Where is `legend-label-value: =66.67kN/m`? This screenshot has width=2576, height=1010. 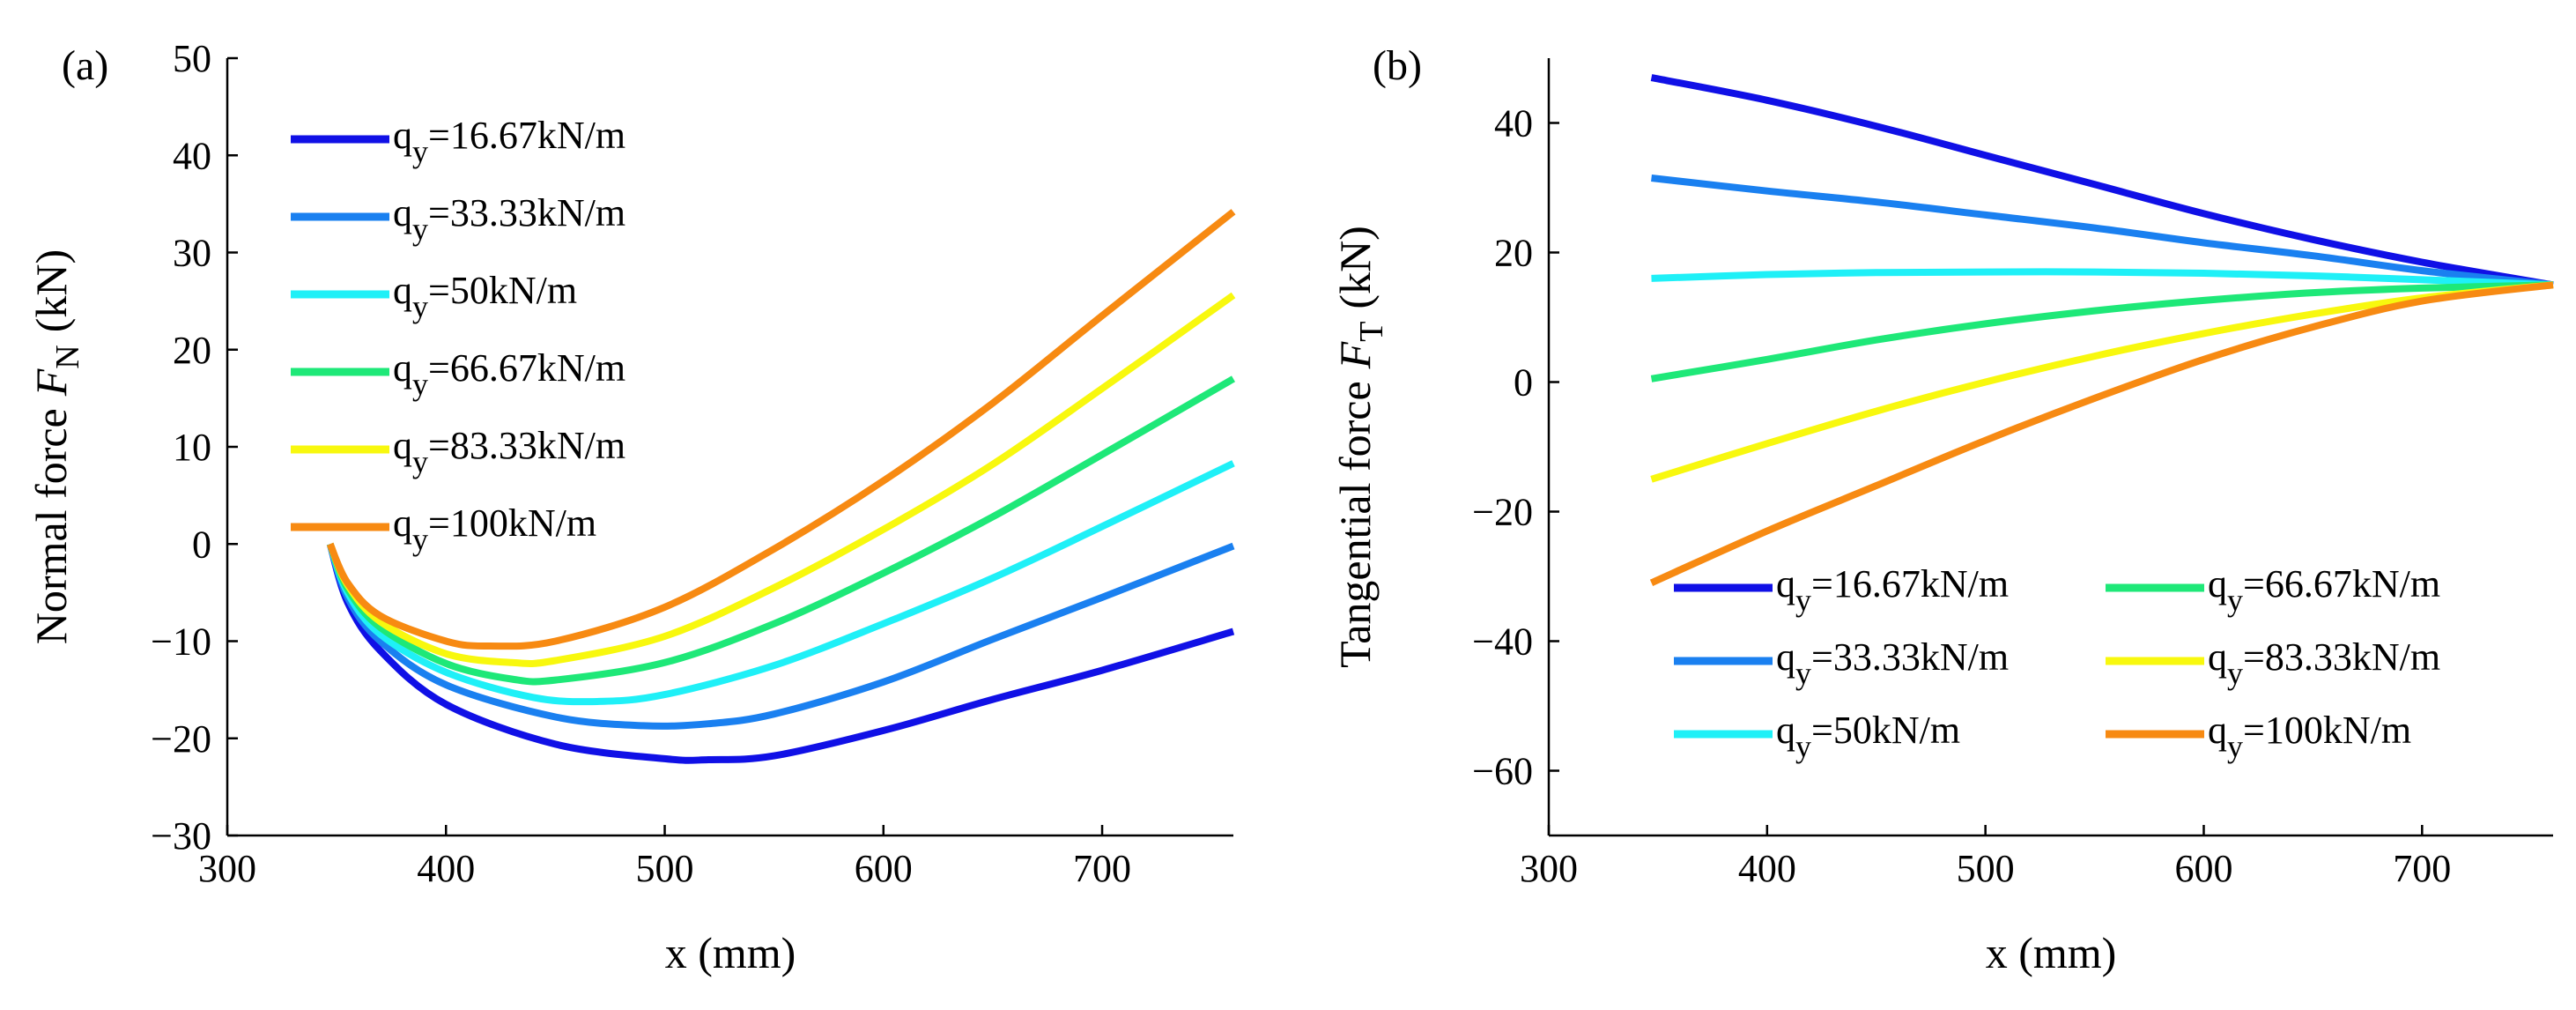 legend-label-value: =66.67kN/m is located at coordinates (527, 368).